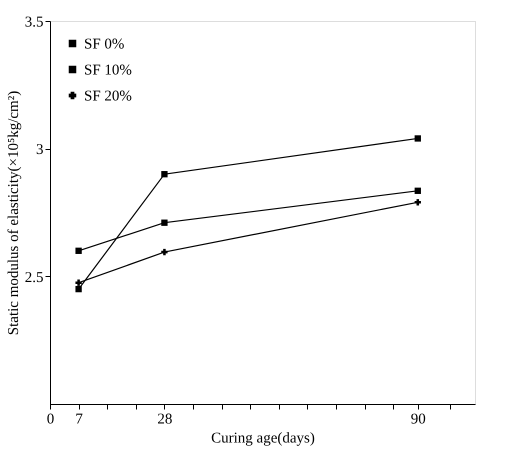 The image size is (505, 452). Describe the element at coordinates (164, 420) in the screenshot. I see `x-tick-label: 28` at that location.